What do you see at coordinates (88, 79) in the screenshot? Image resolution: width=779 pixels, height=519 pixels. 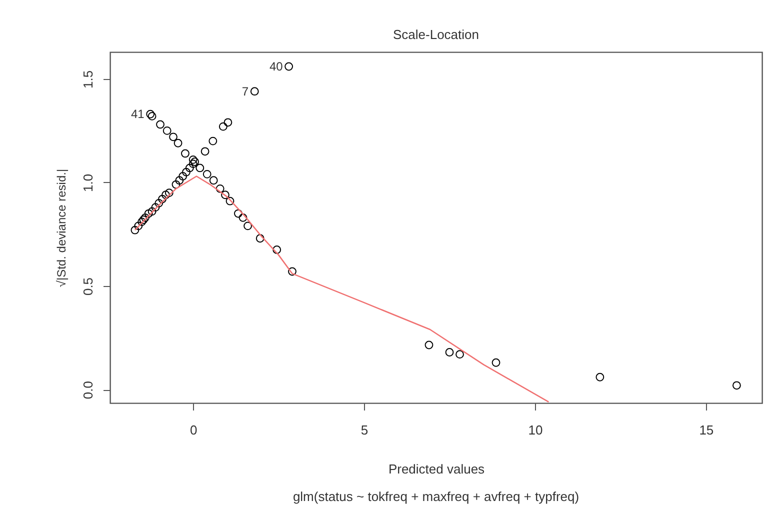 I see `y-tick-label: 1.5` at bounding box center [88, 79].